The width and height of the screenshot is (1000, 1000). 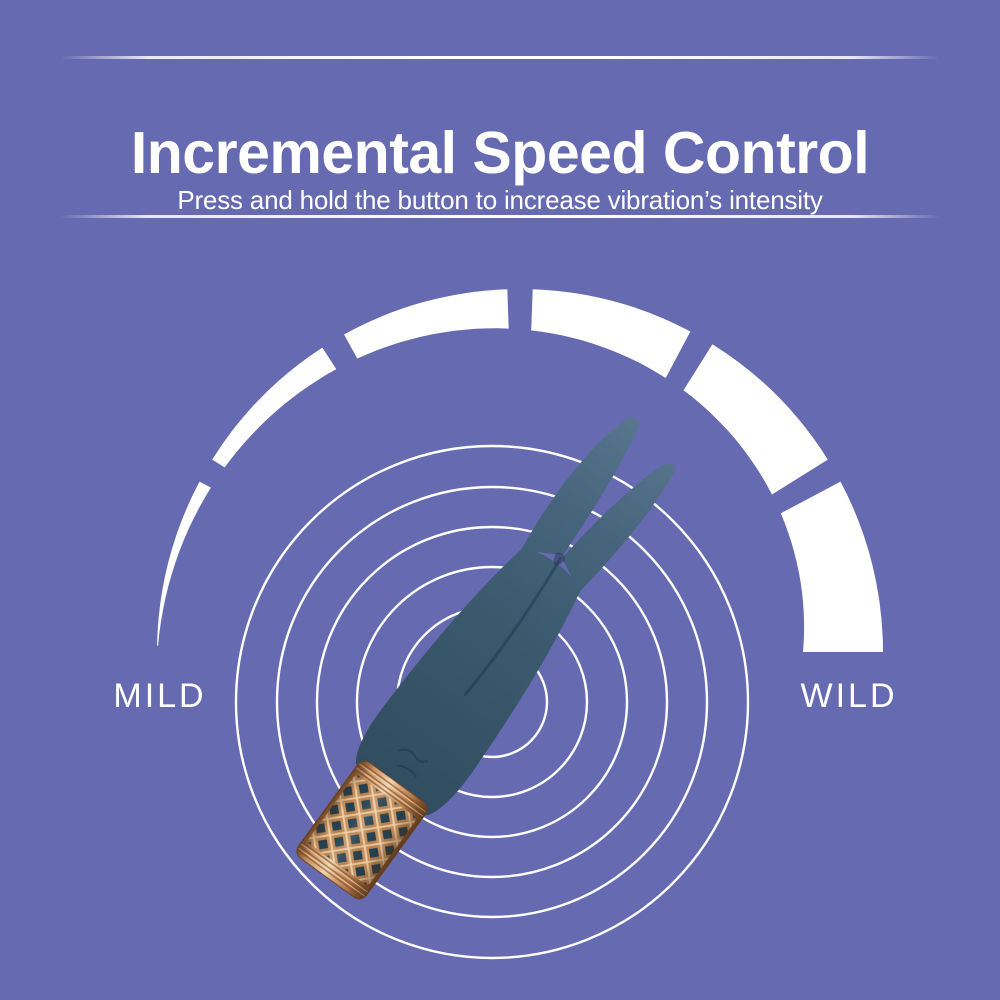 I want to click on top-divider-line, so click(x=500, y=57).